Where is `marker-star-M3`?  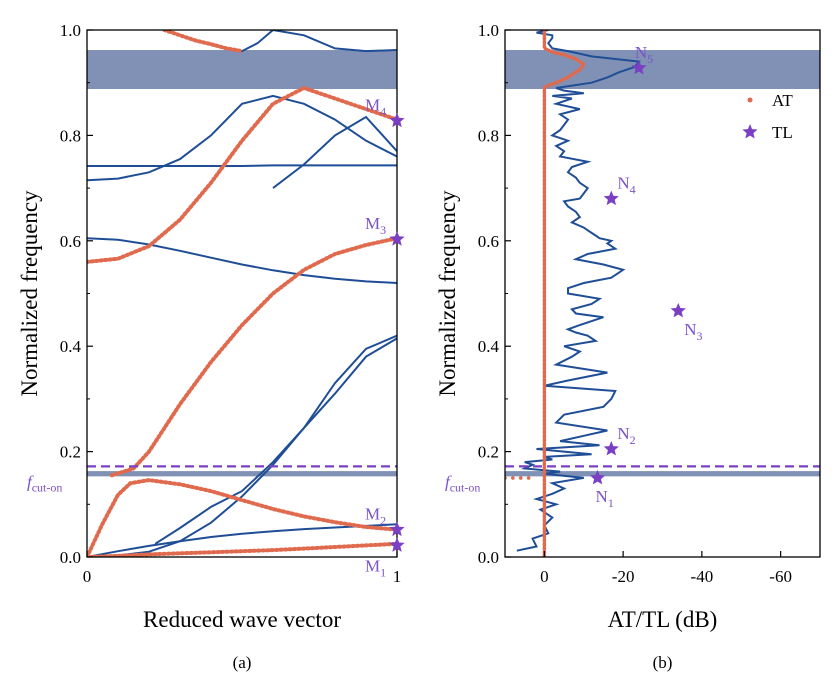 marker-star-M3 is located at coordinates (397, 238).